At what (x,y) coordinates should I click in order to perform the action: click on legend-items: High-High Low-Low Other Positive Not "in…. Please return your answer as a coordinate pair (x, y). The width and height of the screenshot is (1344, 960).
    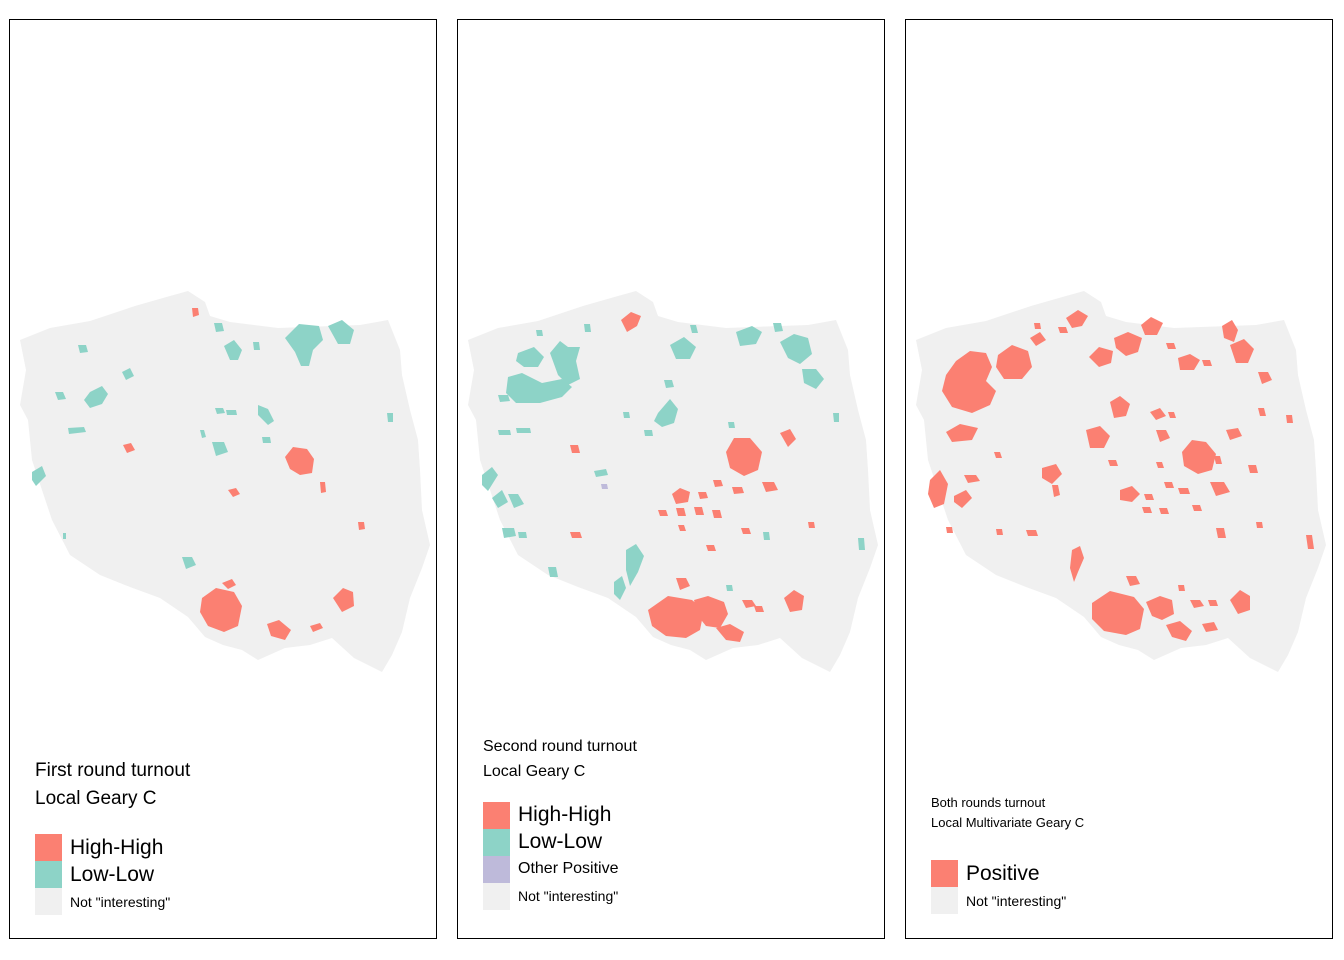
    Looking at the image, I should click on (560, 855).